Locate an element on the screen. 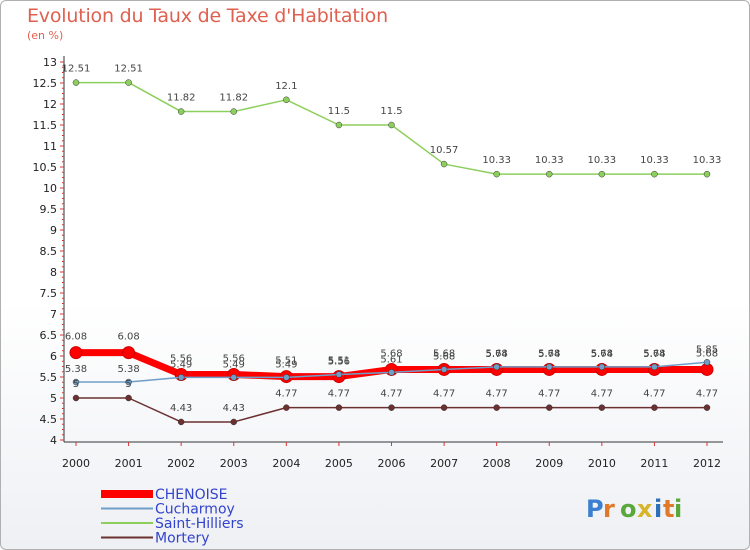  y-tick-label: 11.5 is located at coordinates (45, 125).